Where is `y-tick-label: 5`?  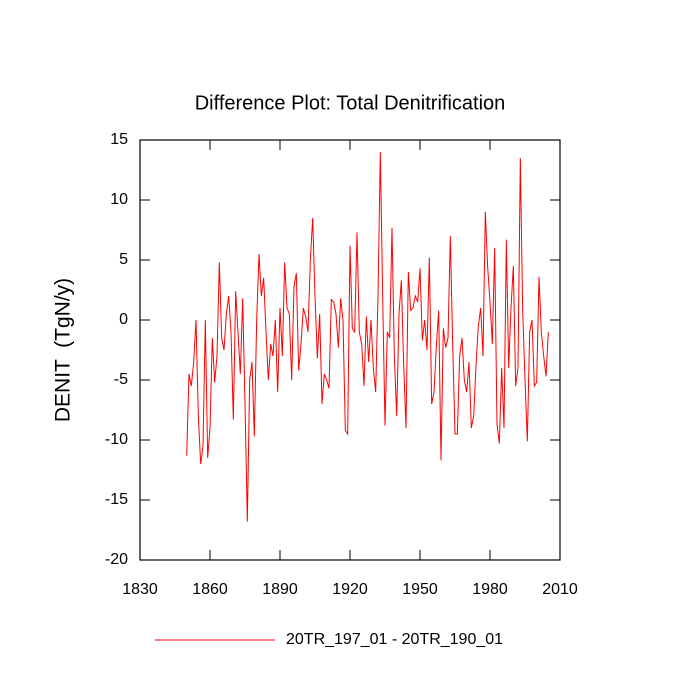
y-tick-label: 5 is located at coordinates (123, 259).